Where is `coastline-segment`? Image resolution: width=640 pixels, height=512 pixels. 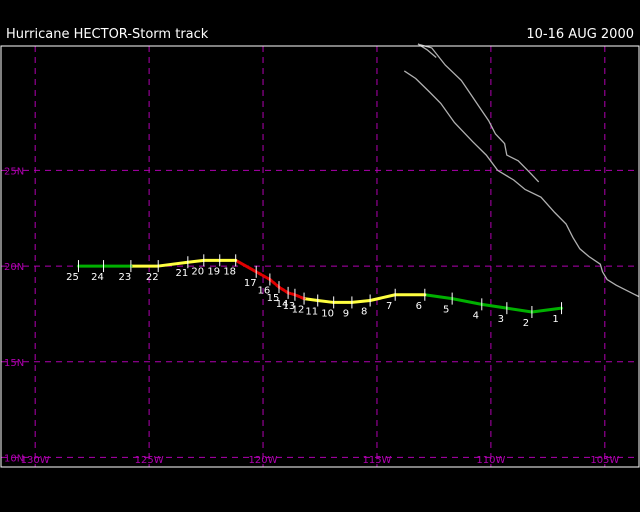
coastline-segment is located at coordinates (478, 113).